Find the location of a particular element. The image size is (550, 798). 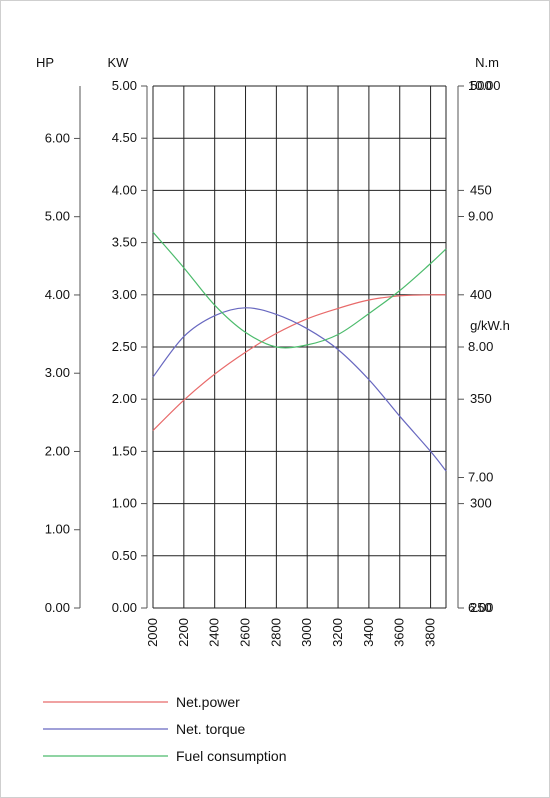

kw-tick-label: 3.50 is located at coordinates (124, 242).